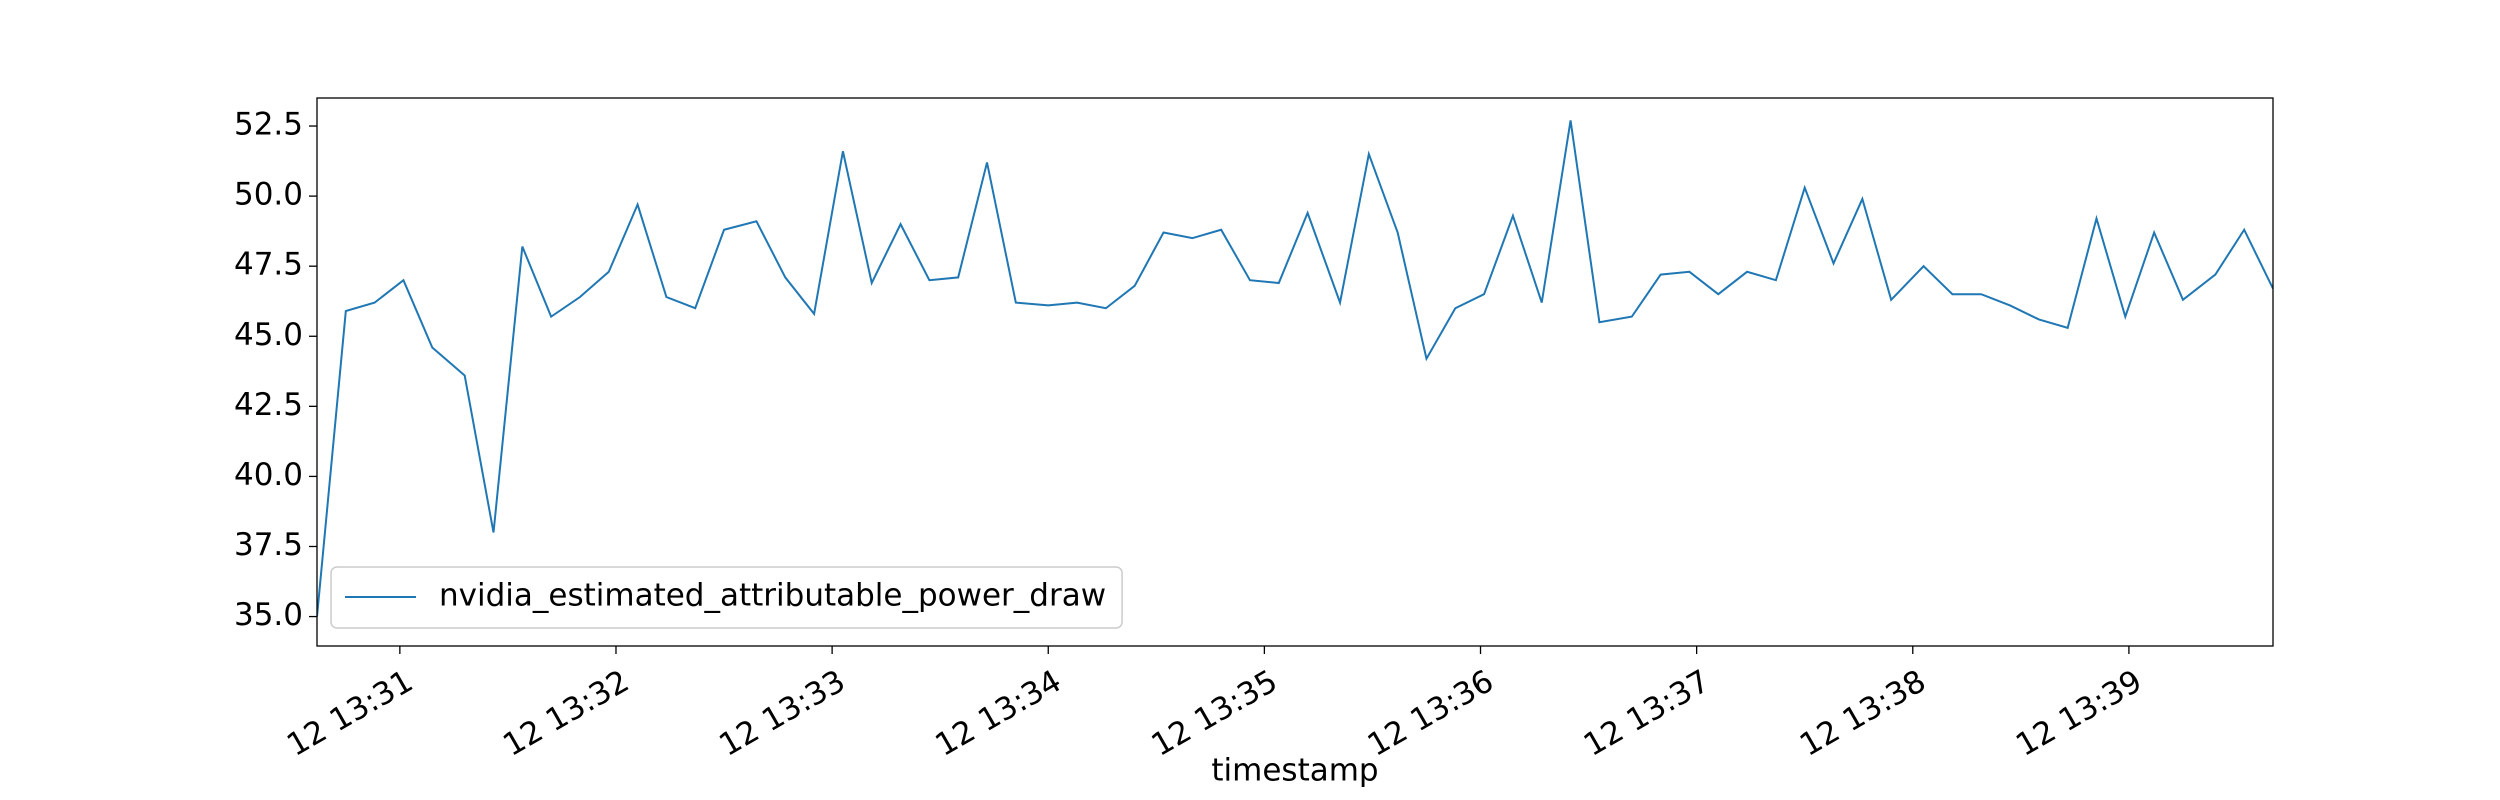 Image resolution: width=2500 pixels, height=800 pixels. What do you see at coordinates (268, 335) in the screenshot?
I see `y-tick-label: 45.0` at bounding box center [268, 335].